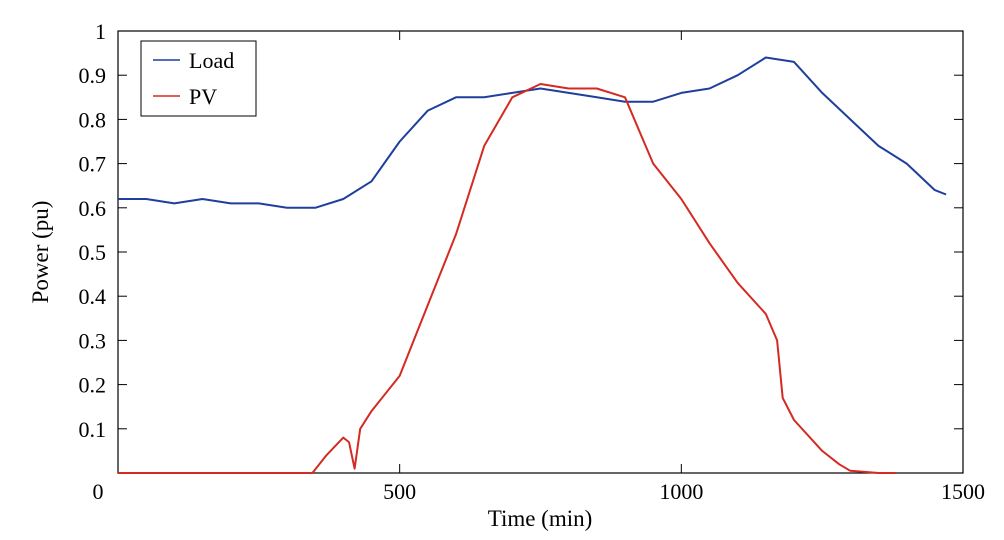 This screenshot has height=540, width=1004. I want to click on legend-label-pv: PV, so click(203, 96).